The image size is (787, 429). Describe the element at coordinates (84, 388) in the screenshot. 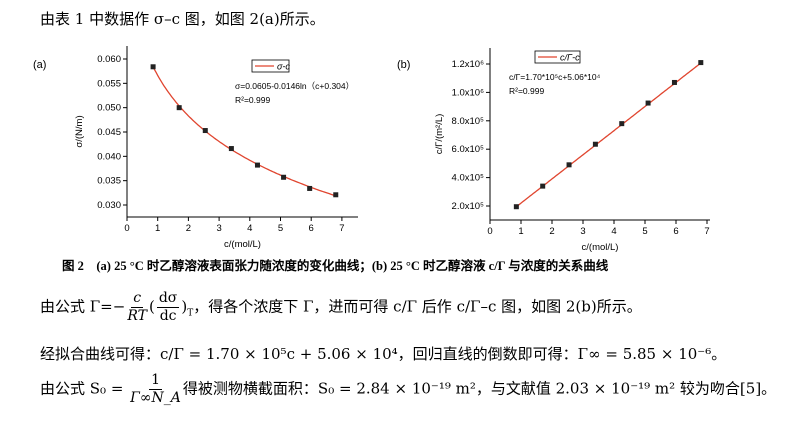

I see `line3-prefix: 由公式 S₀ =` at that location.